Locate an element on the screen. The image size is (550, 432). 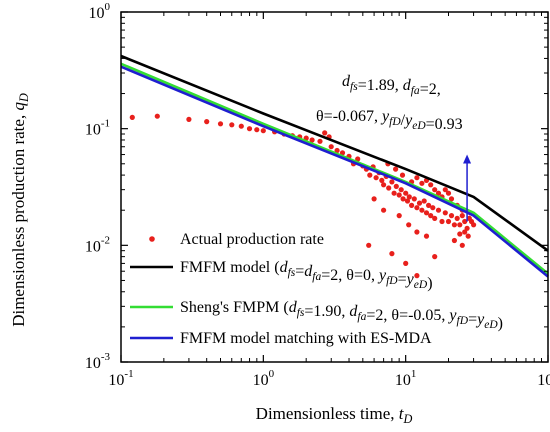
annotation-arrowhead is located at coordinates (467, 159).